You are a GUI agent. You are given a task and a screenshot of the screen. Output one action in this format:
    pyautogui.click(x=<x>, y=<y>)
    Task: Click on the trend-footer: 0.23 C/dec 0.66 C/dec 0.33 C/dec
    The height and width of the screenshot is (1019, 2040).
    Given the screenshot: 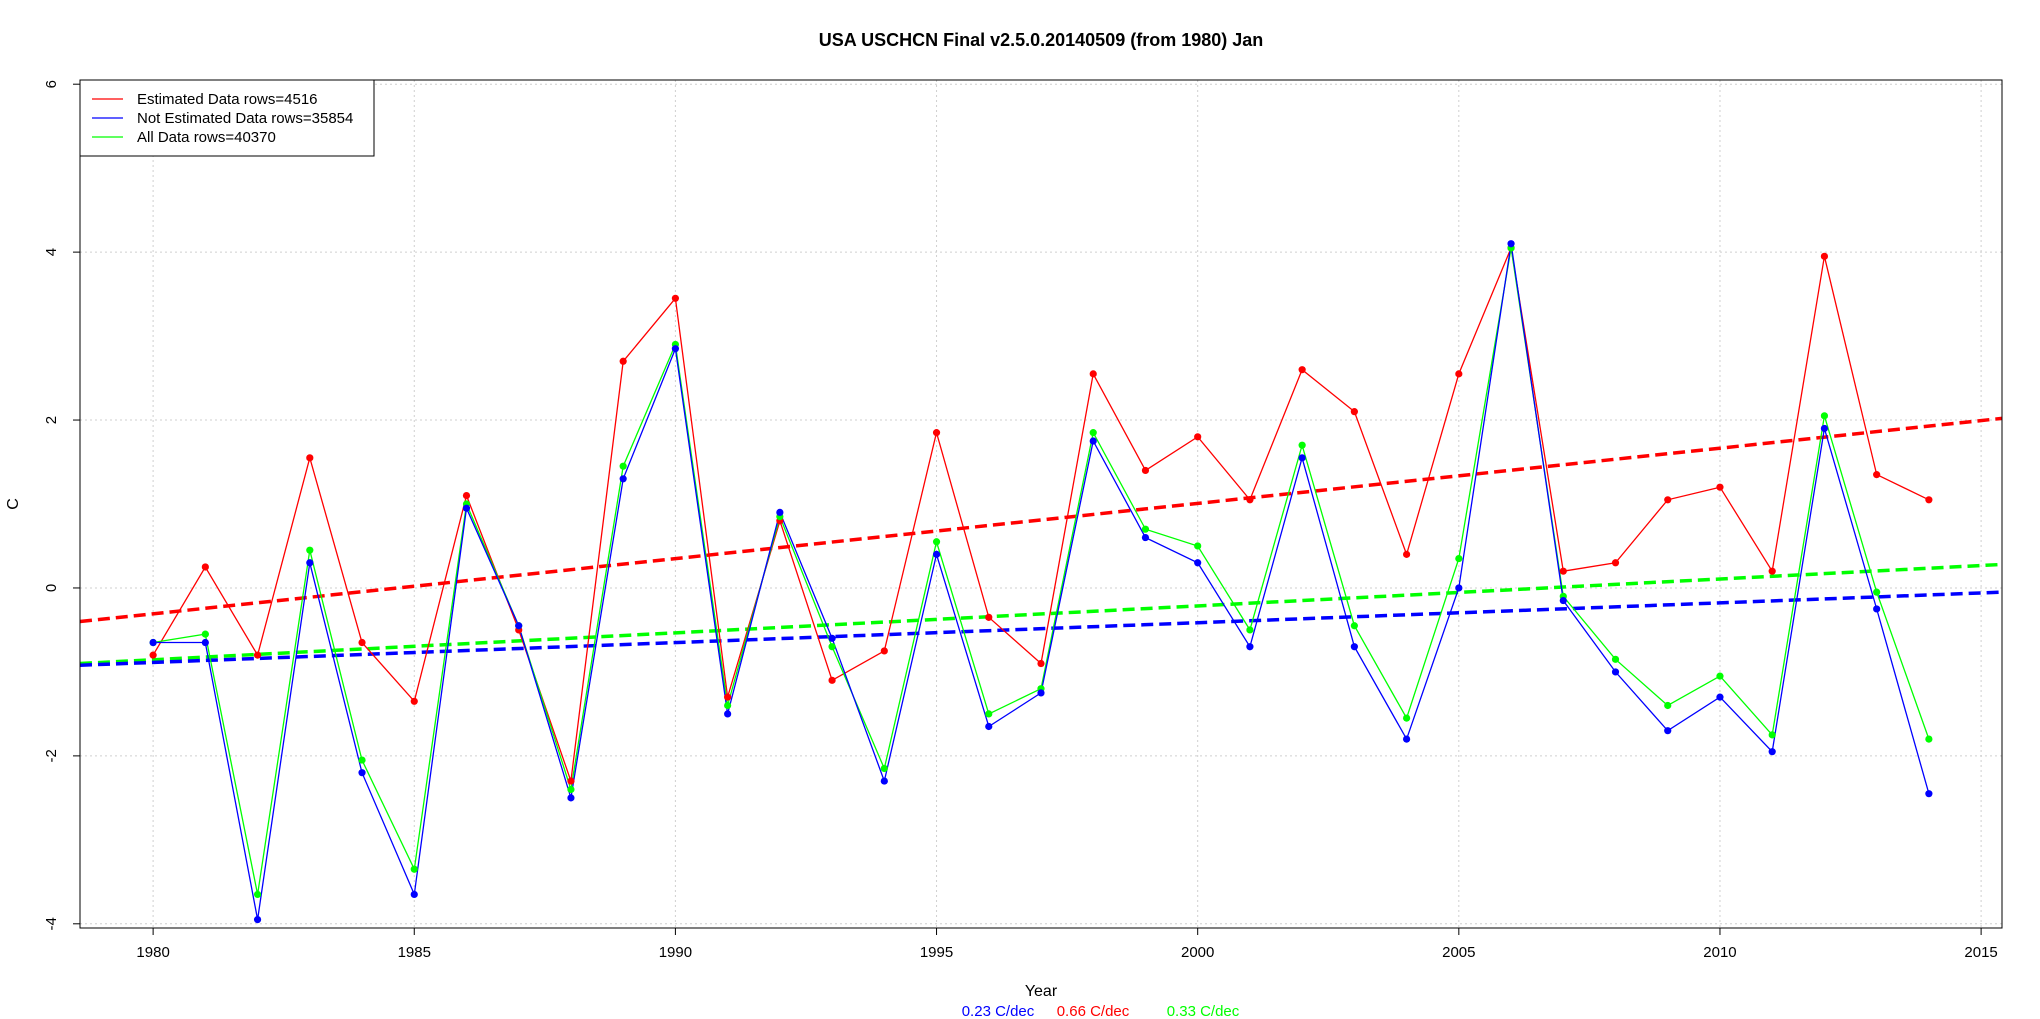 What is the action you would take?
    pyautogui.click(x=1101, y=1011)
    